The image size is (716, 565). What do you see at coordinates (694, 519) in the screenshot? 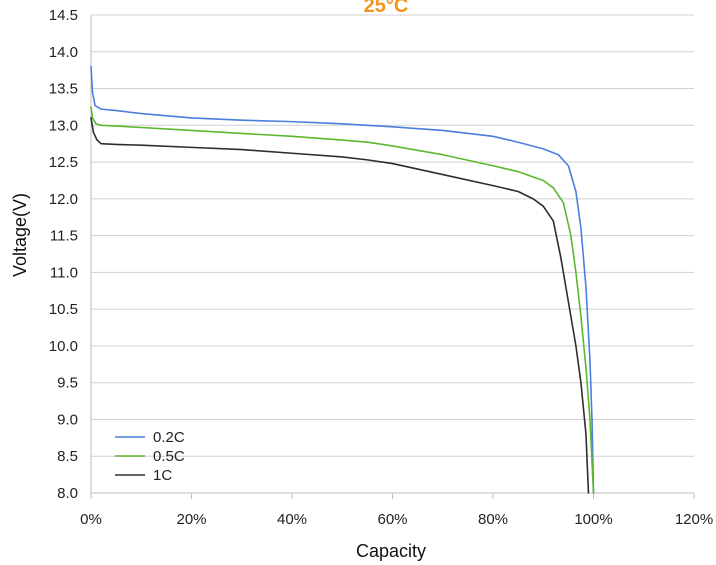
I see `x-tick-label: 120%` at bounding box center [694, 519].